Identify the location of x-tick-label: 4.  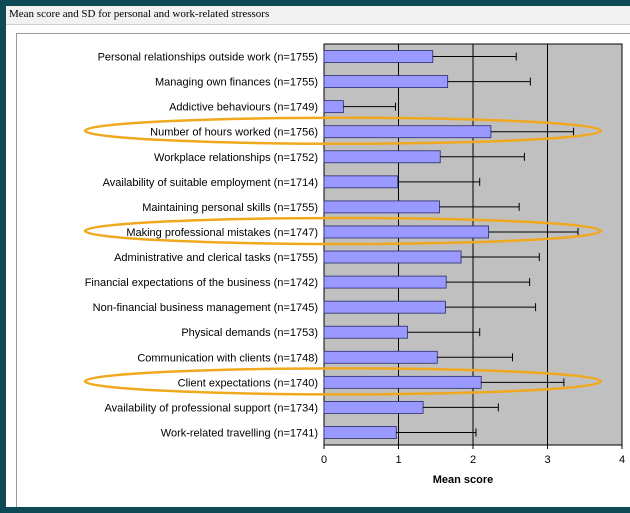
(622, 460).